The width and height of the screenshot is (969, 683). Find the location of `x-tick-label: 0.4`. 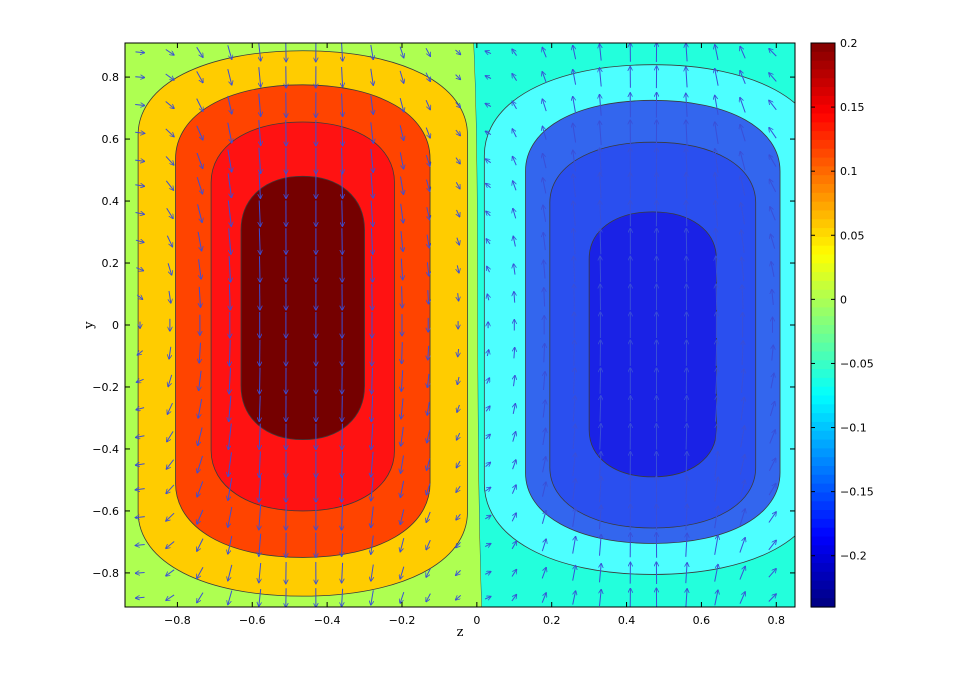

x-tick-label: 0.4 is located at coordinates (627, 620).